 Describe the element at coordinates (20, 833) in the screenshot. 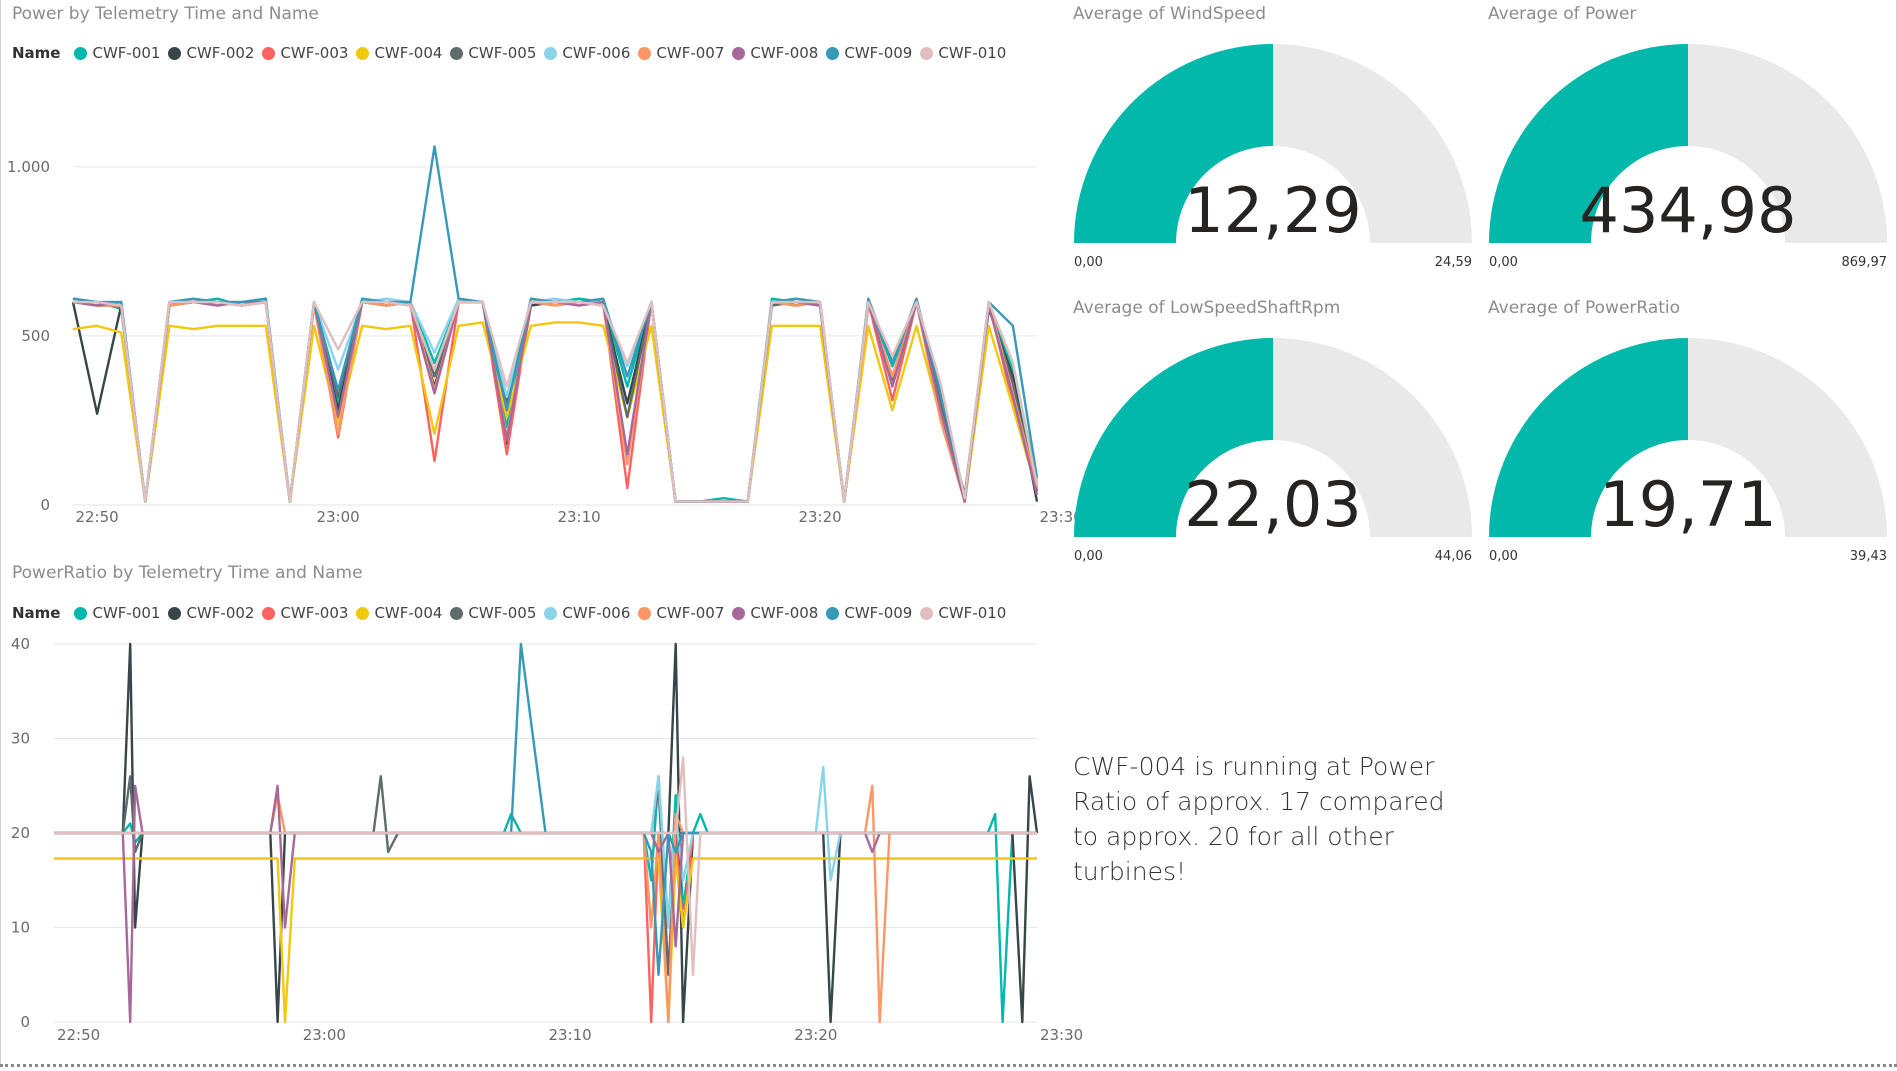

I see `y-tick-label: 20` at that location.